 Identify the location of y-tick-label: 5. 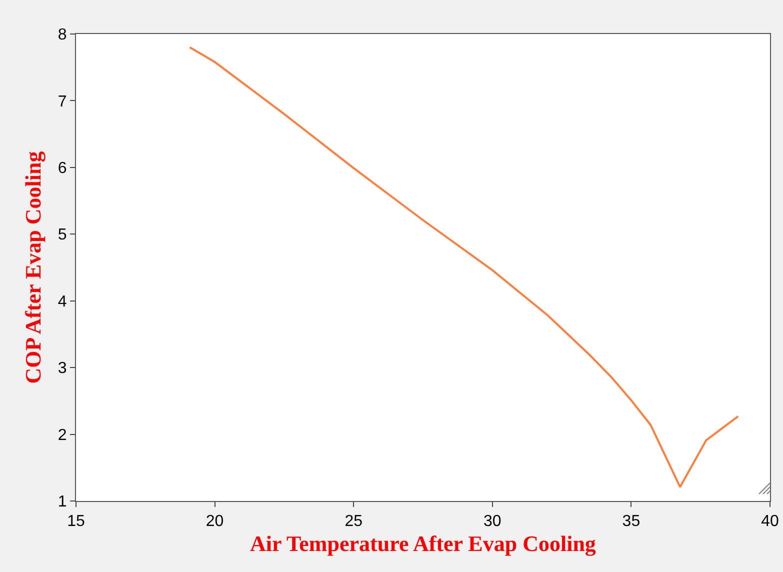
(62, 235).